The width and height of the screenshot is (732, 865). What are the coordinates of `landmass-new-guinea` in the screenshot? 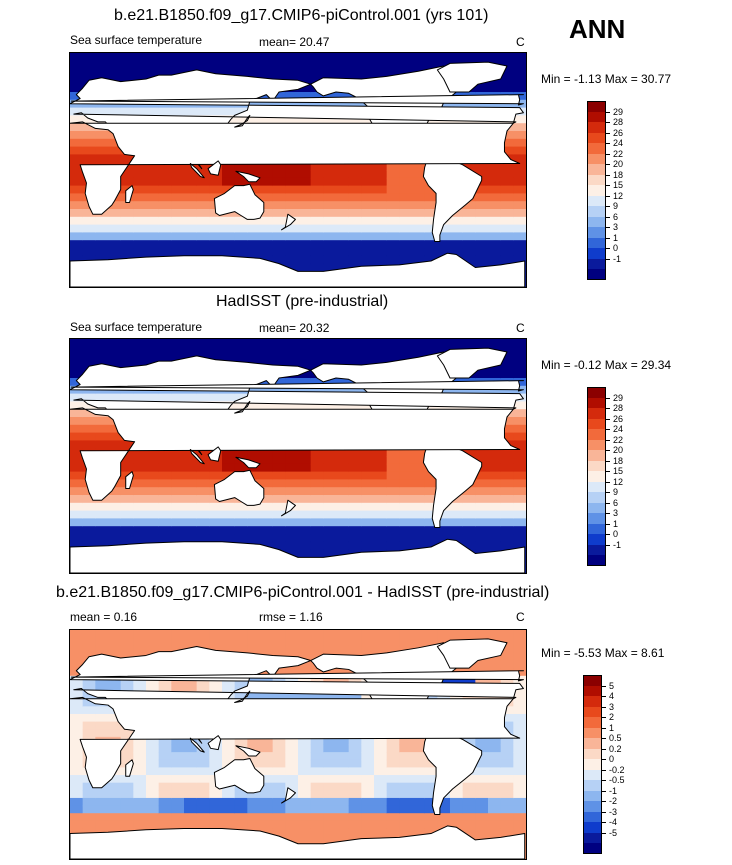 It's located at (248, 462).